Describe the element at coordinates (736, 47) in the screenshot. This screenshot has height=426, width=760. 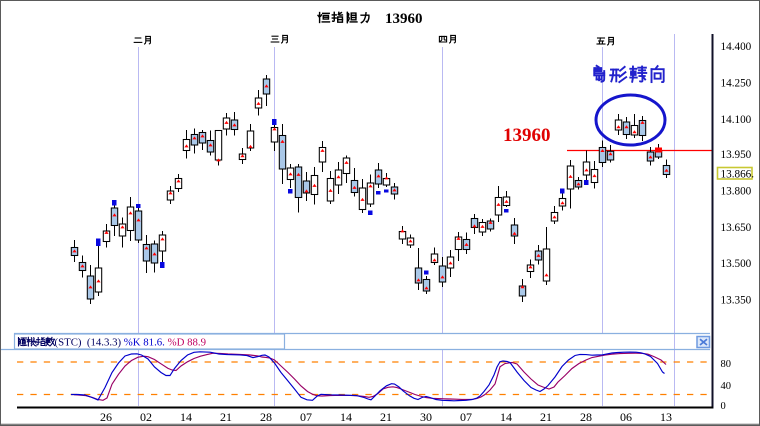
I see `svg-text: 14.400` at that location.